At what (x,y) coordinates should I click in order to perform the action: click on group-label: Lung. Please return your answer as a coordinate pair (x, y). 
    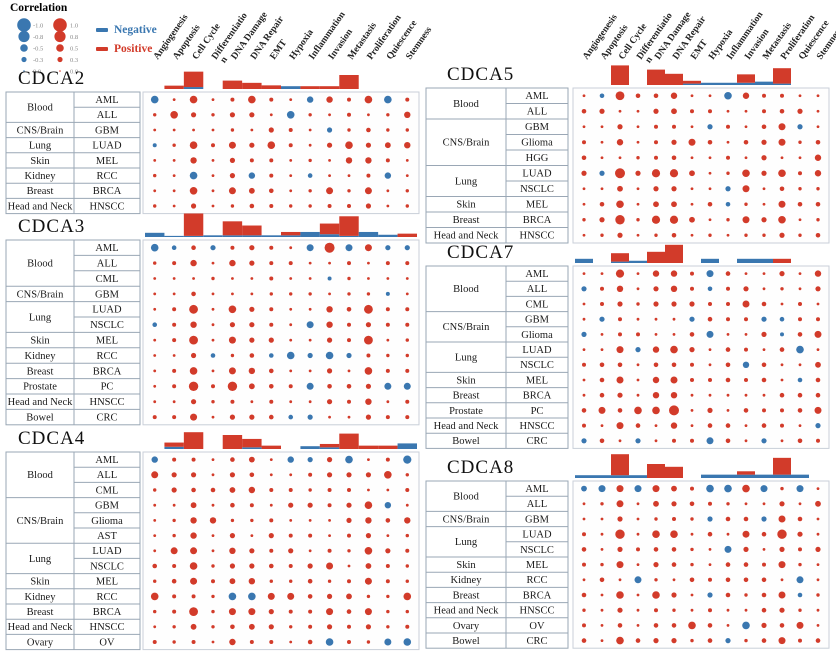
    Looking at the image, I should click on (40, 146).